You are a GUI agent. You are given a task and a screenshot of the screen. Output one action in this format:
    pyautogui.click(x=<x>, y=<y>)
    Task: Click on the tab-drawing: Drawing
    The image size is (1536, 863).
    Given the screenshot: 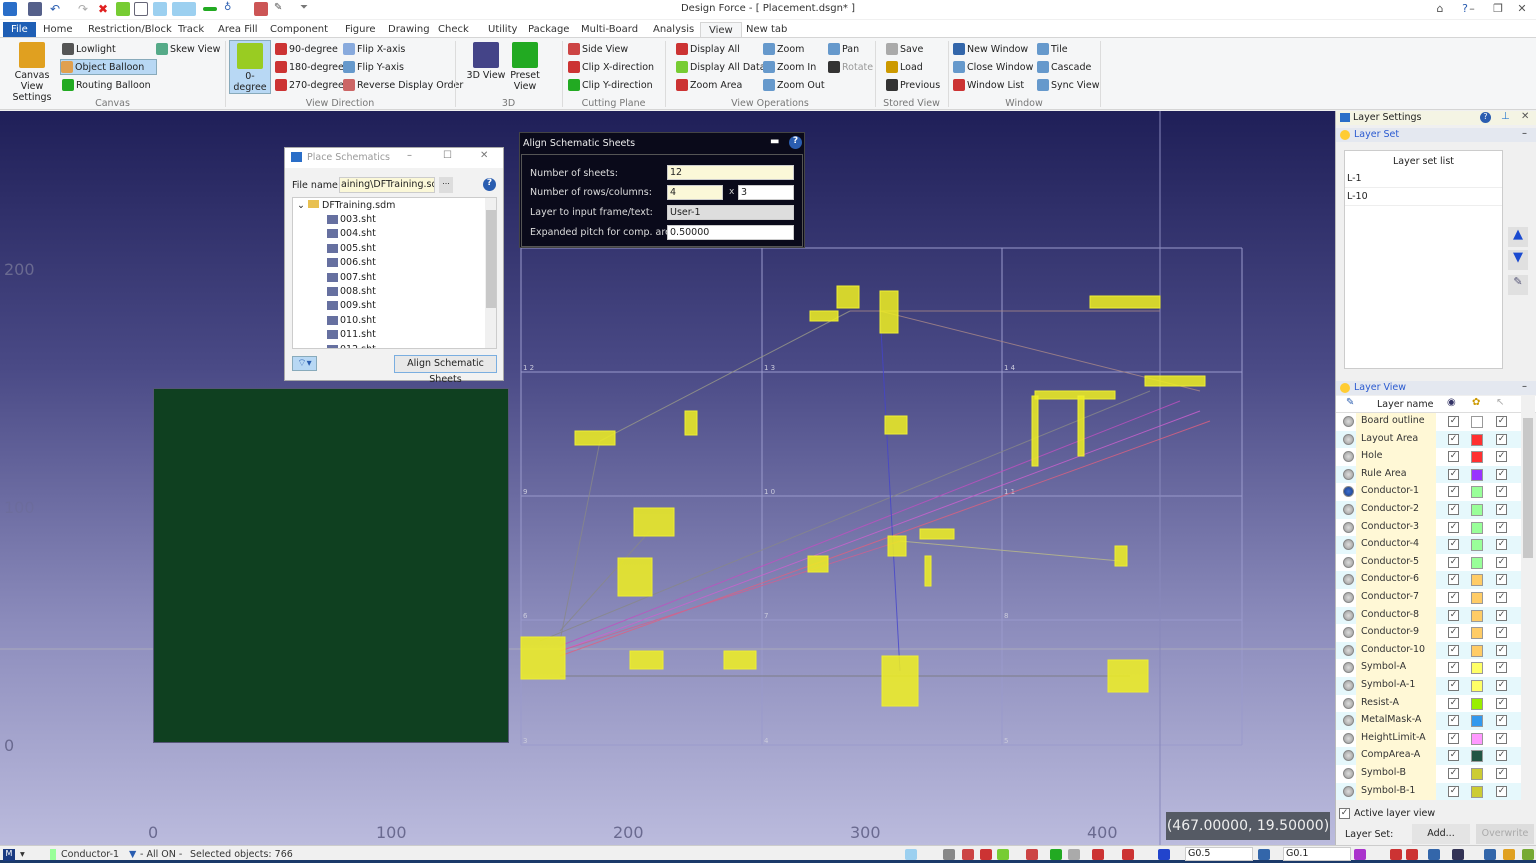 What is the action you would take?
    pyautogui.click(x=409, y=29)
    